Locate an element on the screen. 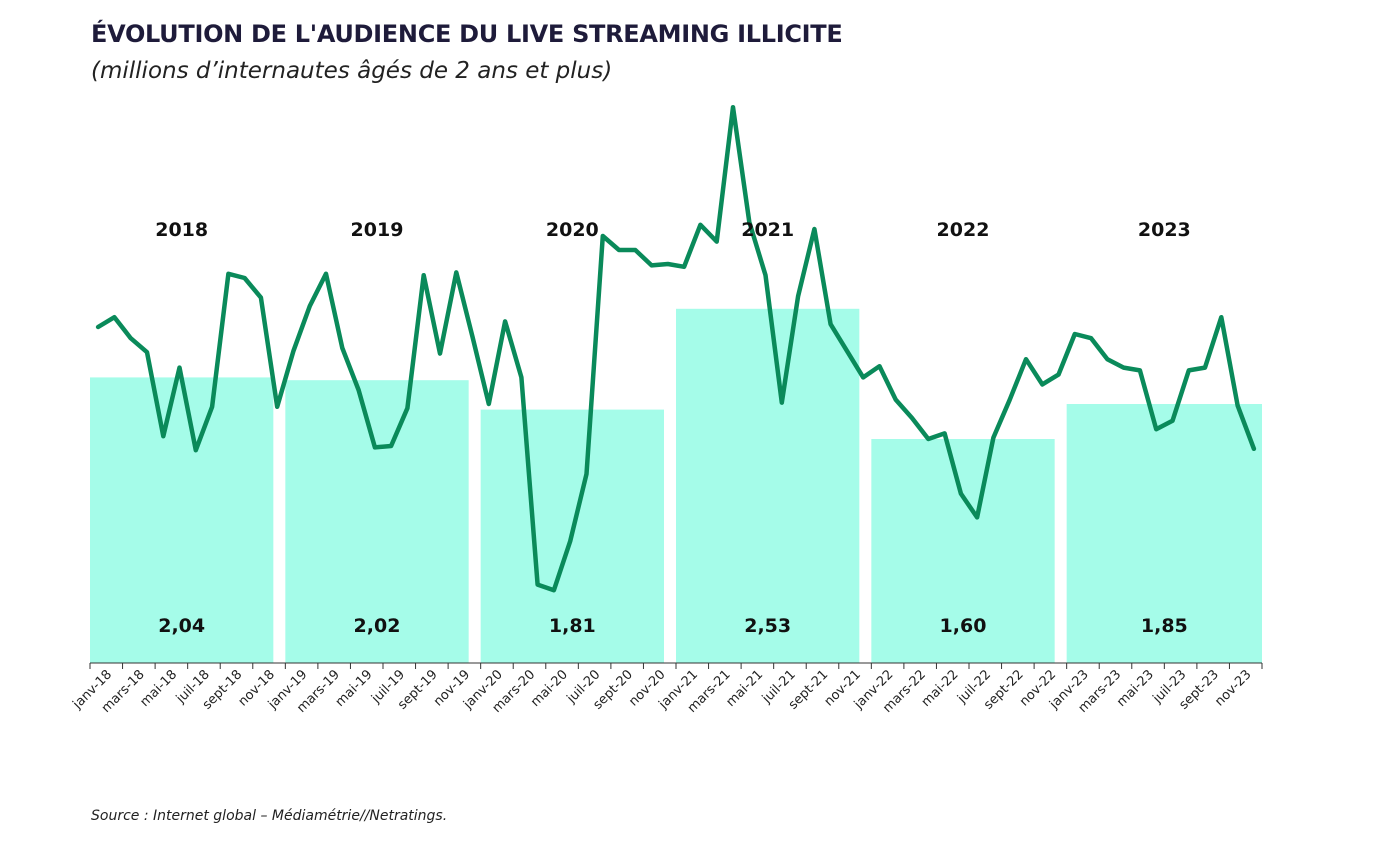  average-label-2019: 2,02 is located at coordinates (377, 626).